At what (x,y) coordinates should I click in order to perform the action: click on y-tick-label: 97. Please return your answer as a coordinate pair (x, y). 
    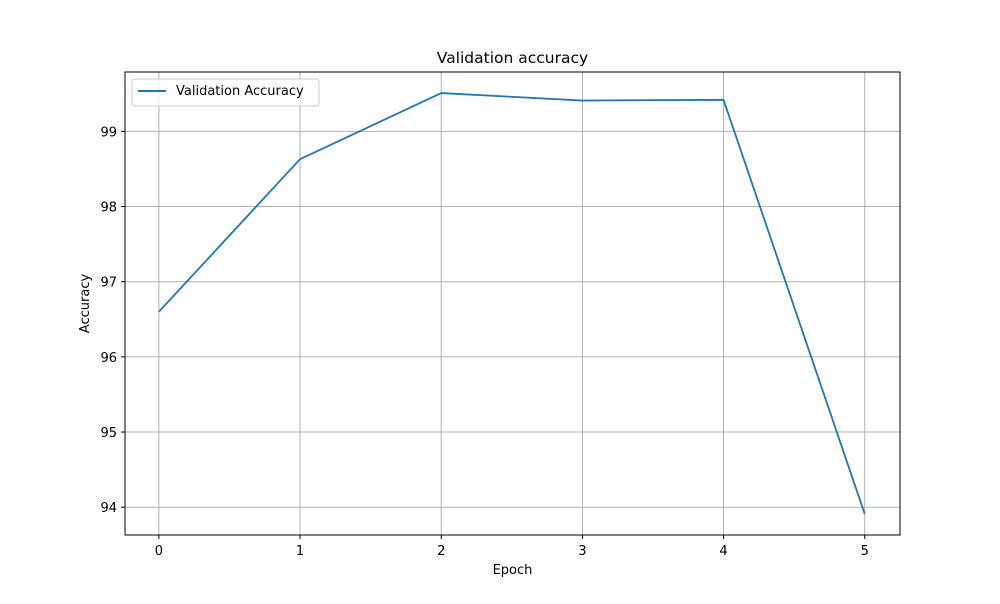
    Looking at the image, I should click on (108, 283).